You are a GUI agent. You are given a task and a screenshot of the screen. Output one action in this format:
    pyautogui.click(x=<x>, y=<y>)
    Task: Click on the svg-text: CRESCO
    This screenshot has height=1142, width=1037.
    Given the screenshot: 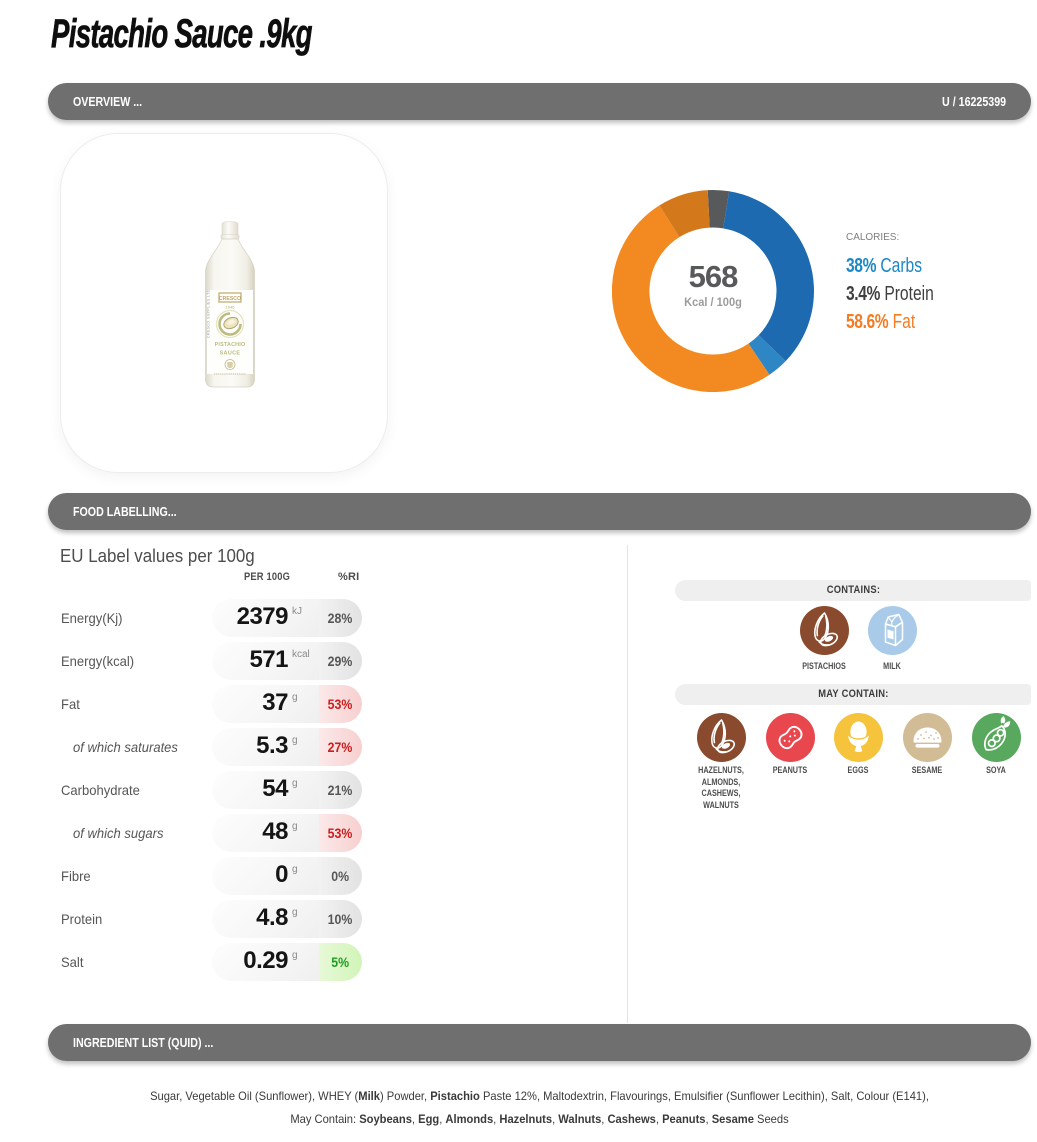 What is the action you would take?
    pyautogui.click(x=230, y=299)
    